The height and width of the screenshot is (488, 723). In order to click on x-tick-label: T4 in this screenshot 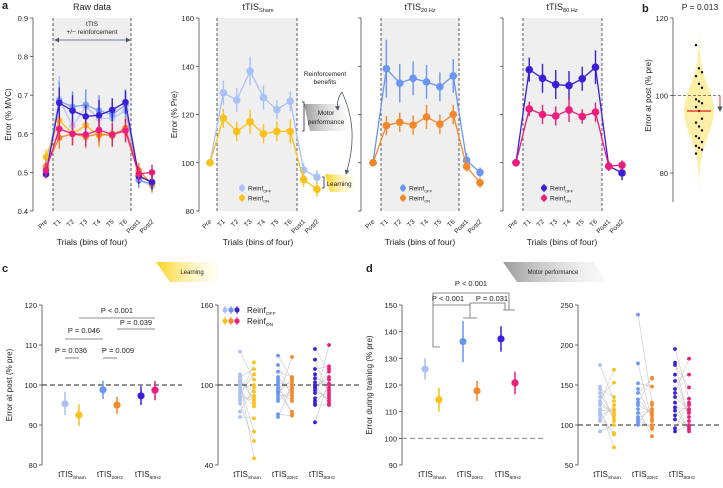, I will do `click(97, 223)`.